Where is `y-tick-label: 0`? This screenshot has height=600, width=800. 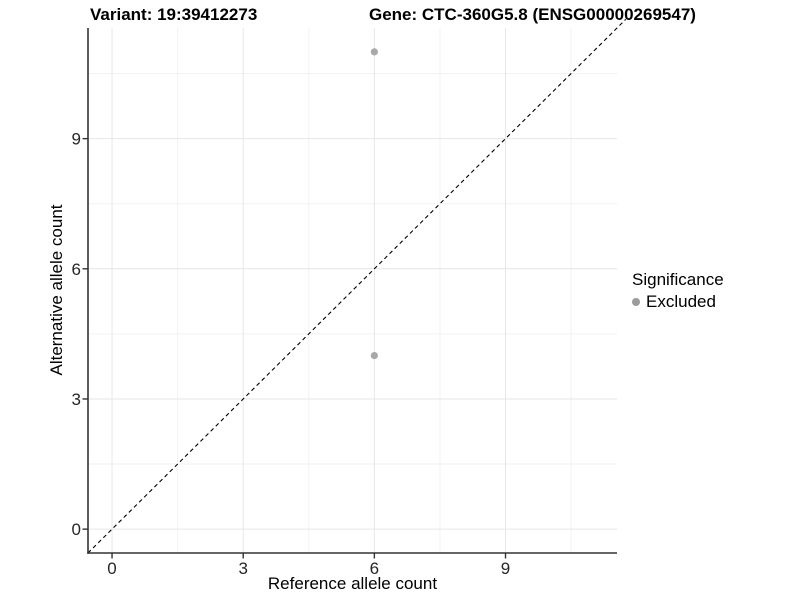
y-tick-label: 0 is located at coordinates (76, 529).